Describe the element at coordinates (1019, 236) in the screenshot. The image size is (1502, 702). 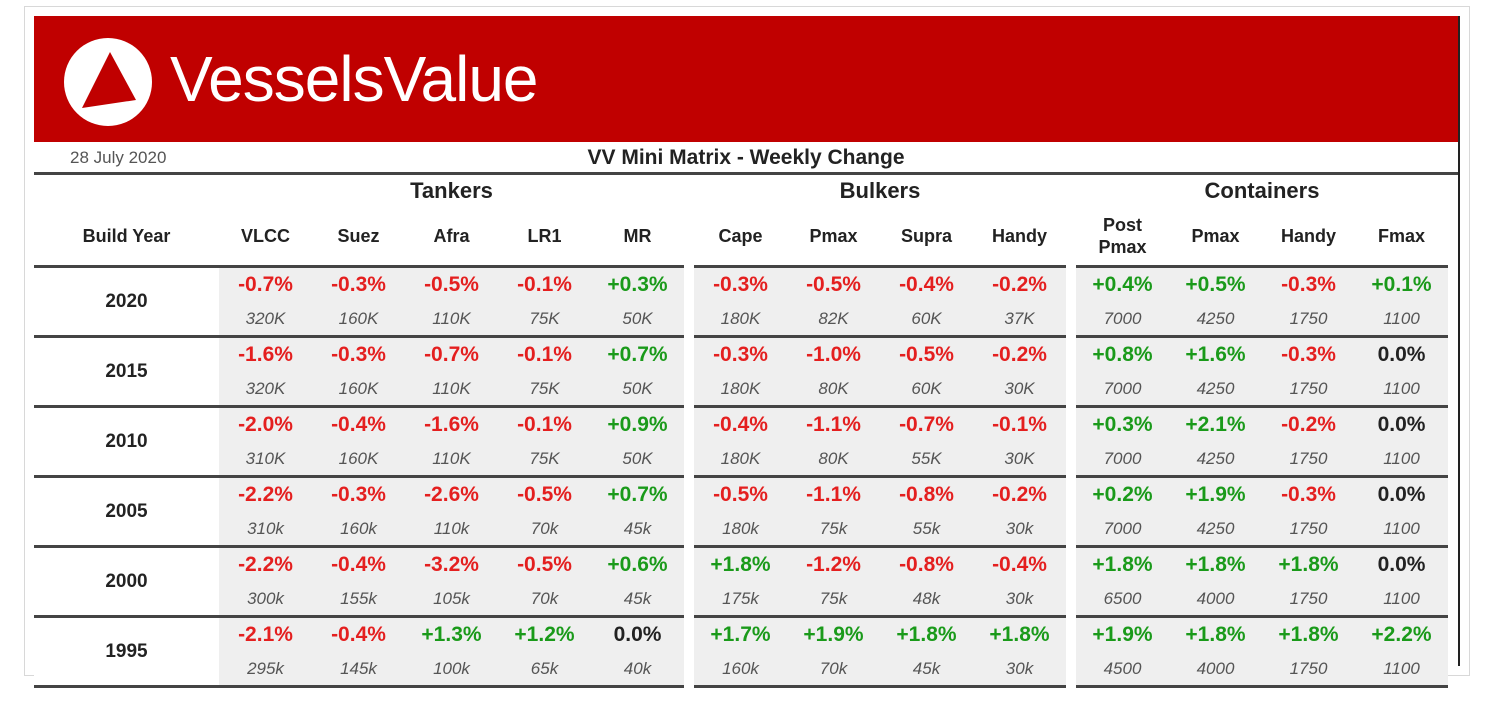
I see `column-header-bulkers-handy: Handy` at that location.